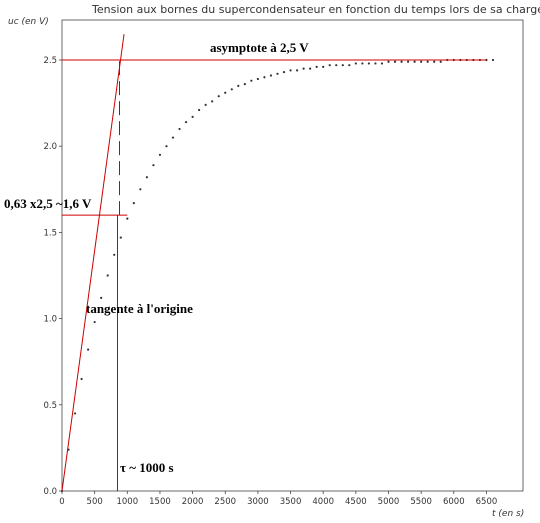 The width and height of the screenshot is (540, 523). What do you see at coordinates (48, 203) in the screenshot?
I see `level-063-annotation: 0,63 x2,5 ~1,6 V` at bounding box center [48, 203].